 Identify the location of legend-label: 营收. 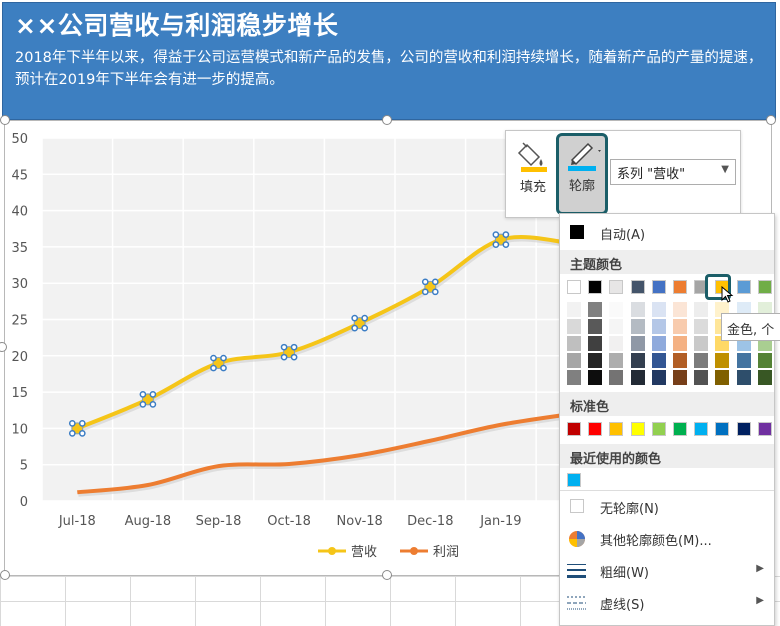
(364, 552).